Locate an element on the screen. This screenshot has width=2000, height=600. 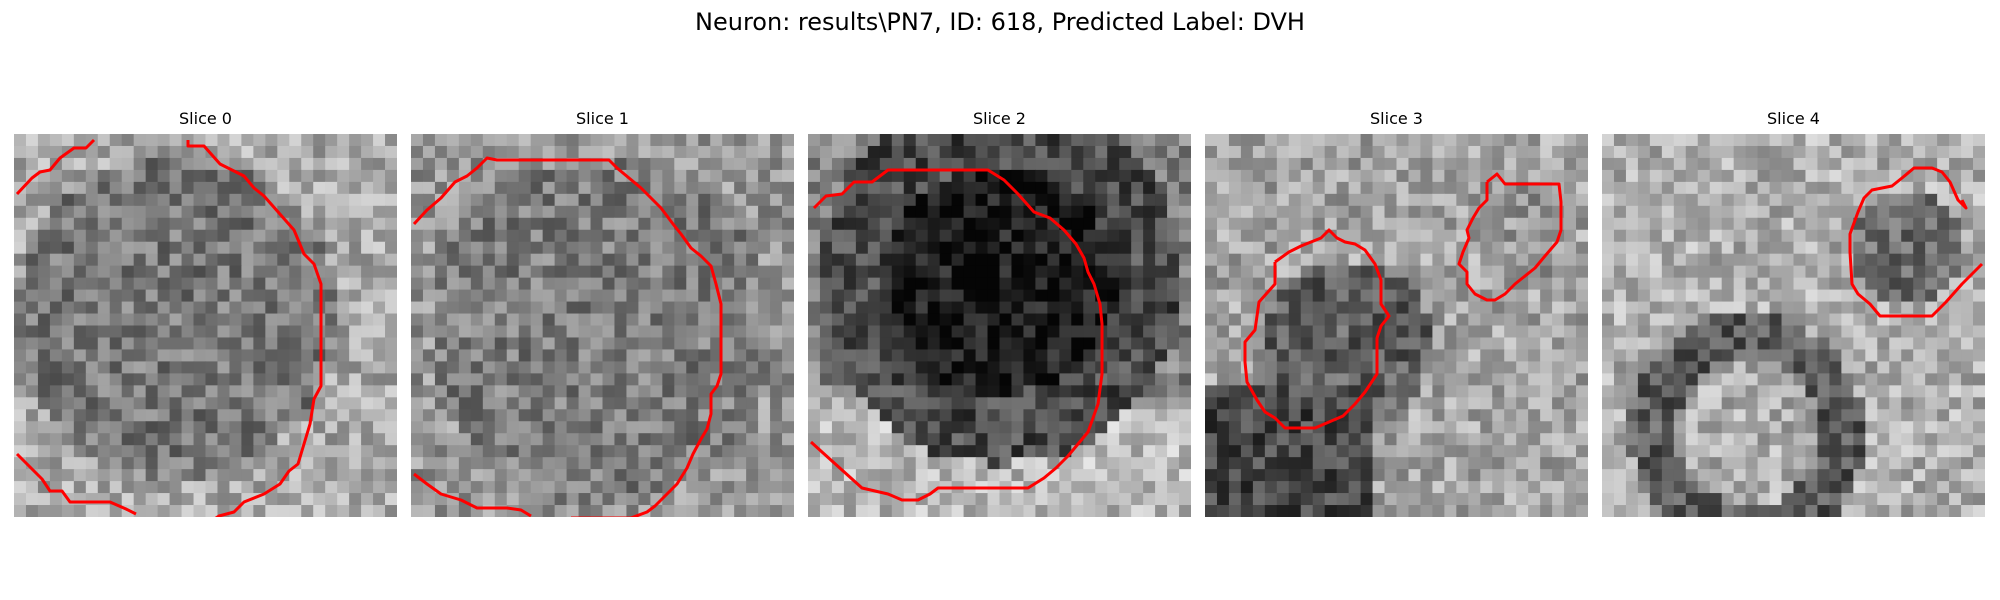
slice-panel-1: Slice 1 is located at coordinates (602, 312).